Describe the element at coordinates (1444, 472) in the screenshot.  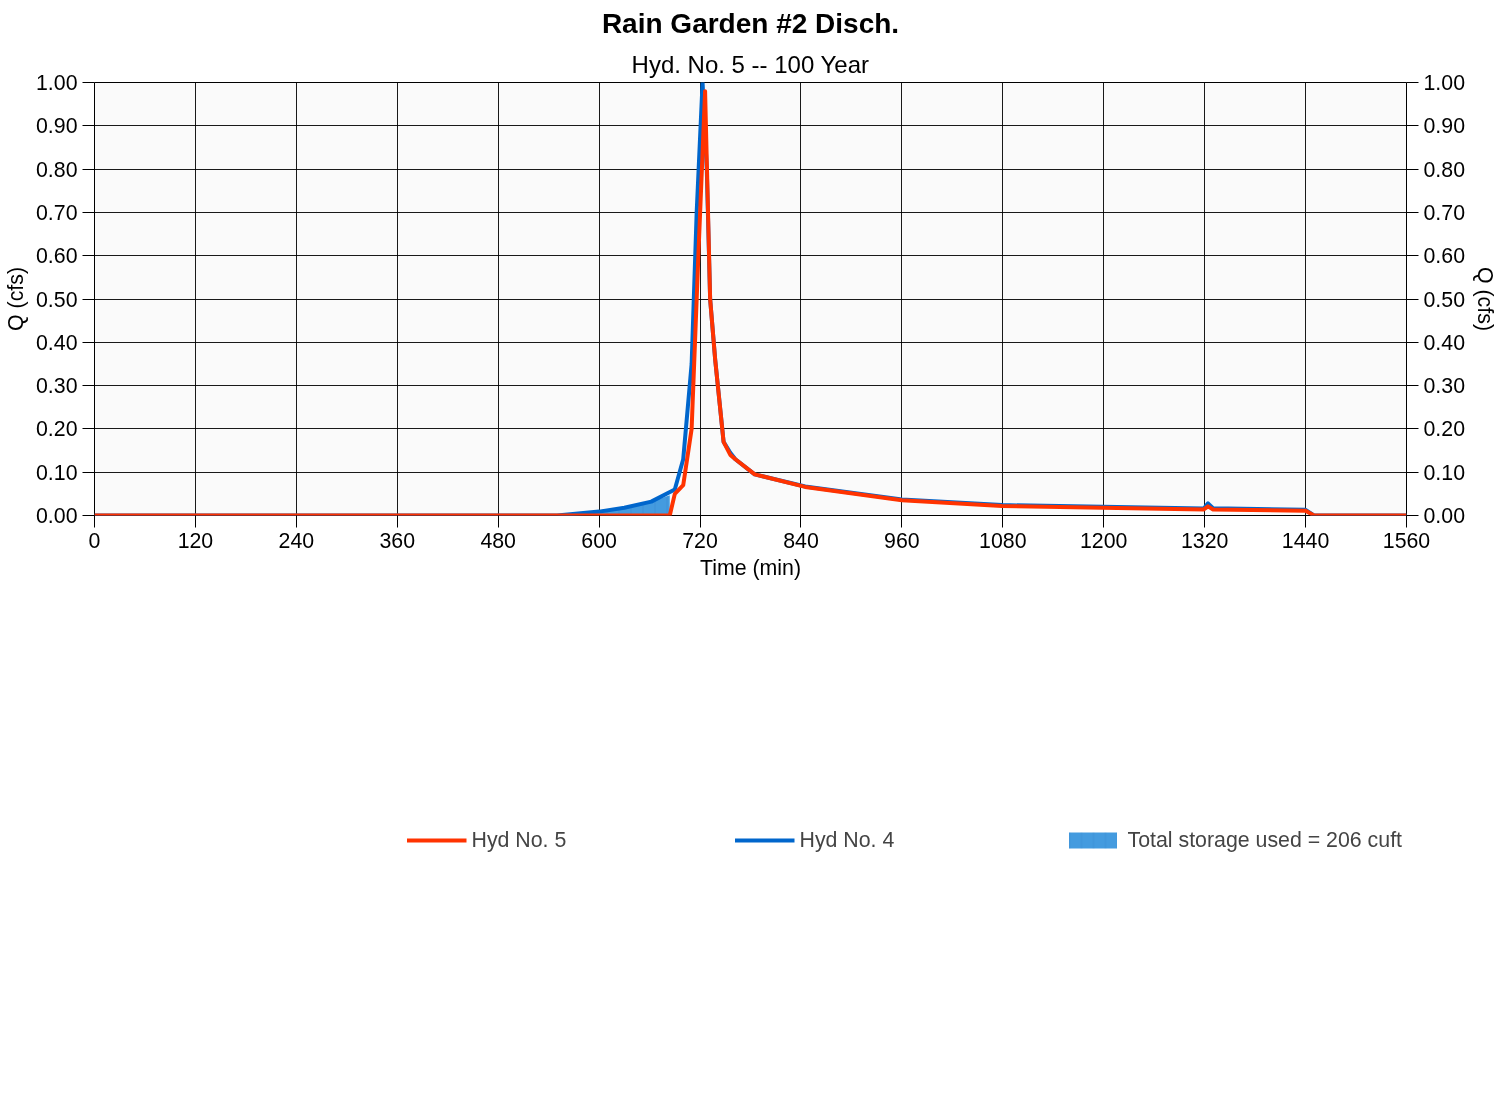
I see `y2-tick-label: 0.10` at that location.